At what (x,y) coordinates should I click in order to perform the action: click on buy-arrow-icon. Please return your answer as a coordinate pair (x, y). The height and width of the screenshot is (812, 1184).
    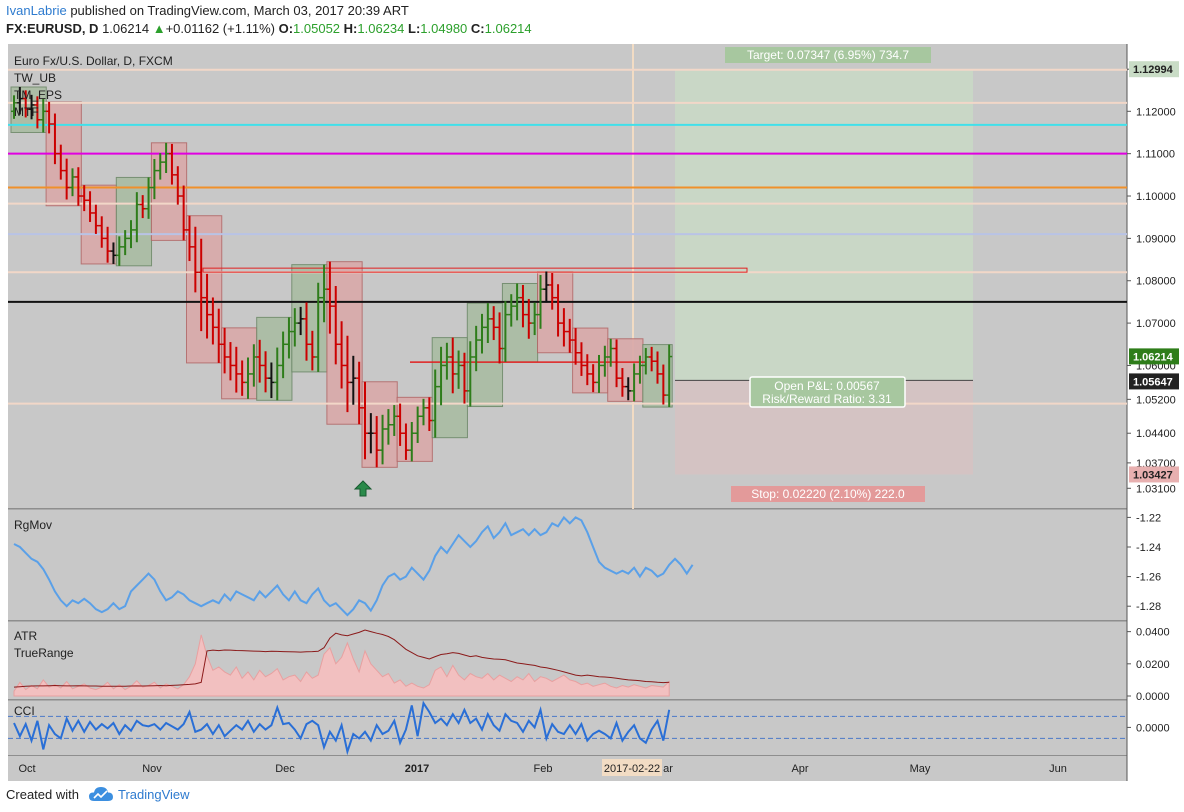
    Looking at the image, I should click on (363, 488).